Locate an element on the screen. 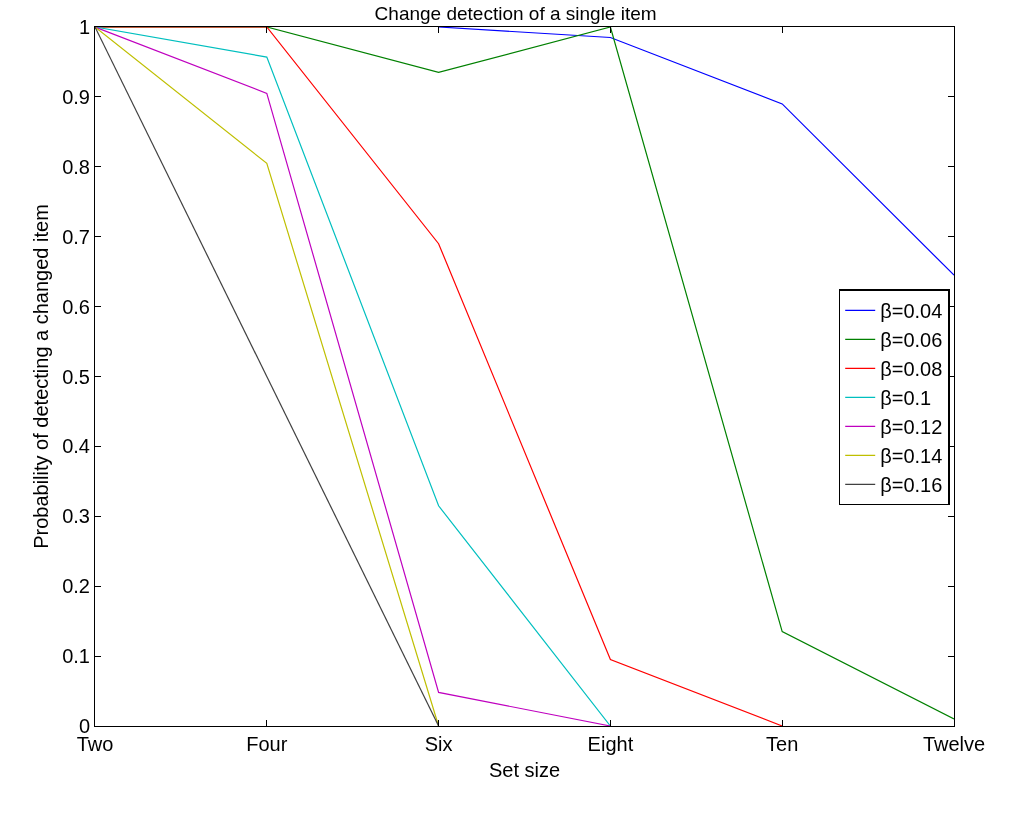 The width and height of the screenshot is (1011, 816). x-tick-label: Eight is located at coordinates (610, 744).